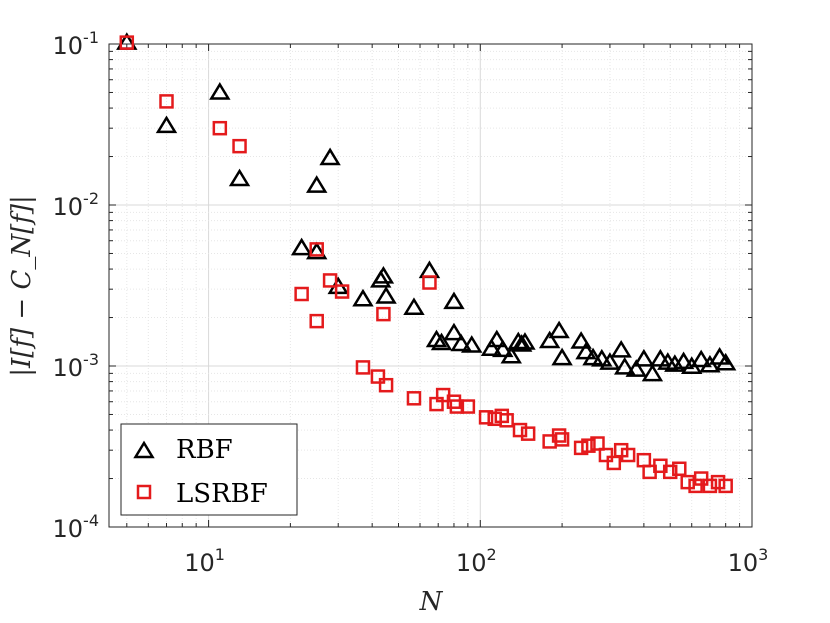 The width and height of the screenshot is (830, 623). What do you see at coordinates (204, 561) in the screenshot?
I see `x-tick-label: 10¹` at bounding box center [204, 561].